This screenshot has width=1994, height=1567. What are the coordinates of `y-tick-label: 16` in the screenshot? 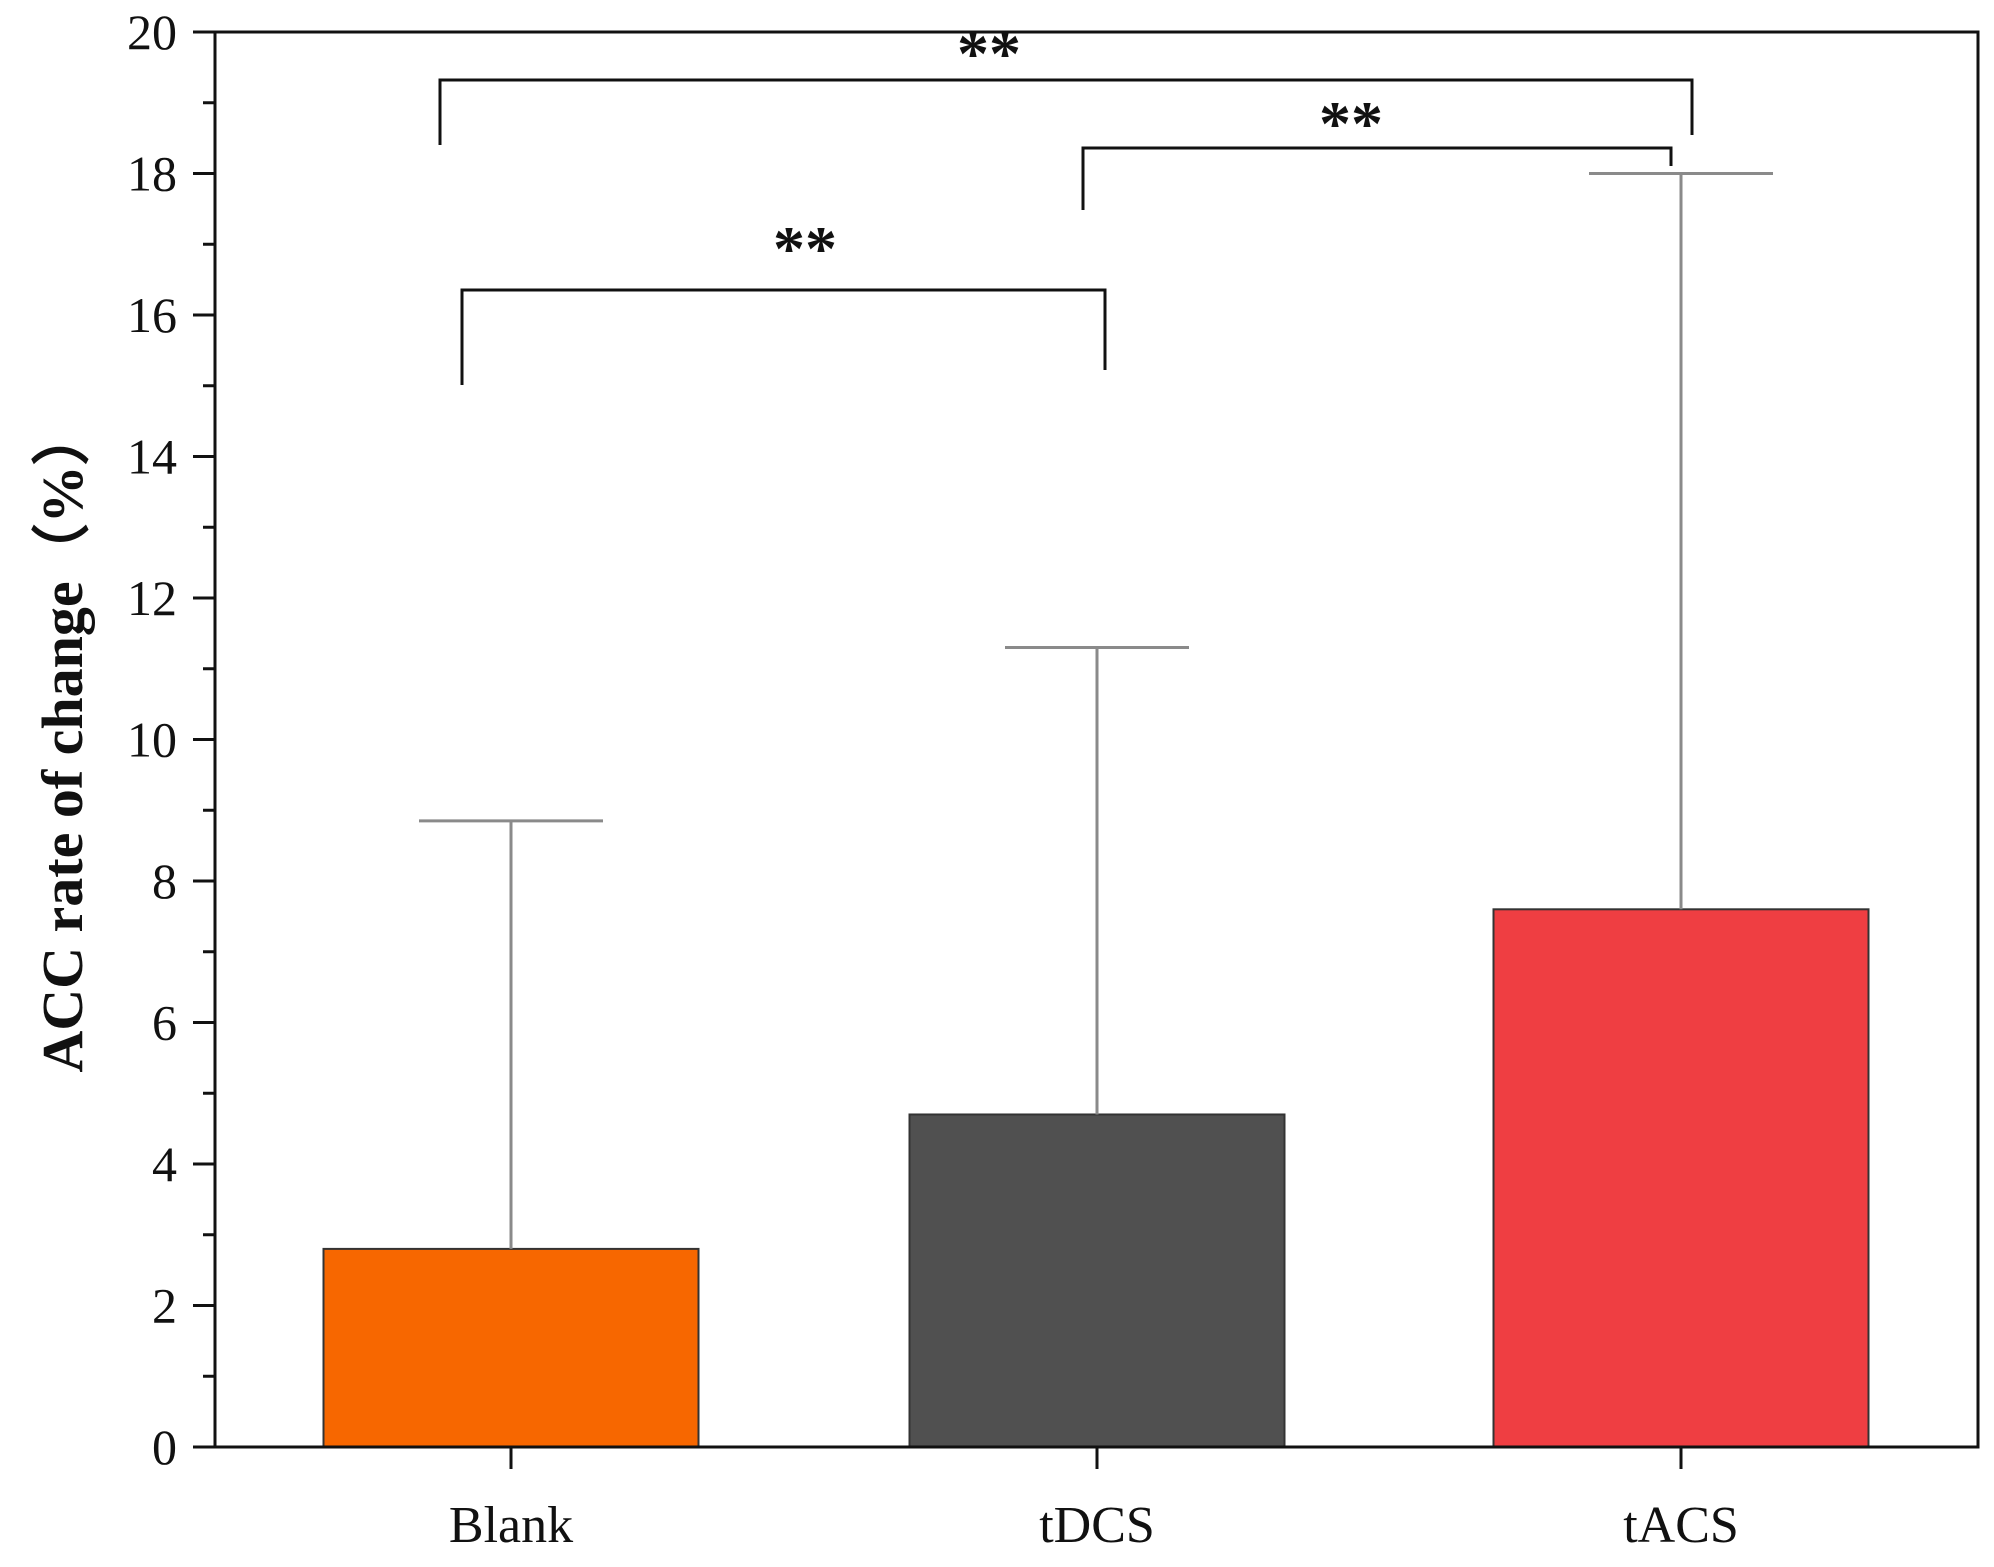 It's located at (152, 315).